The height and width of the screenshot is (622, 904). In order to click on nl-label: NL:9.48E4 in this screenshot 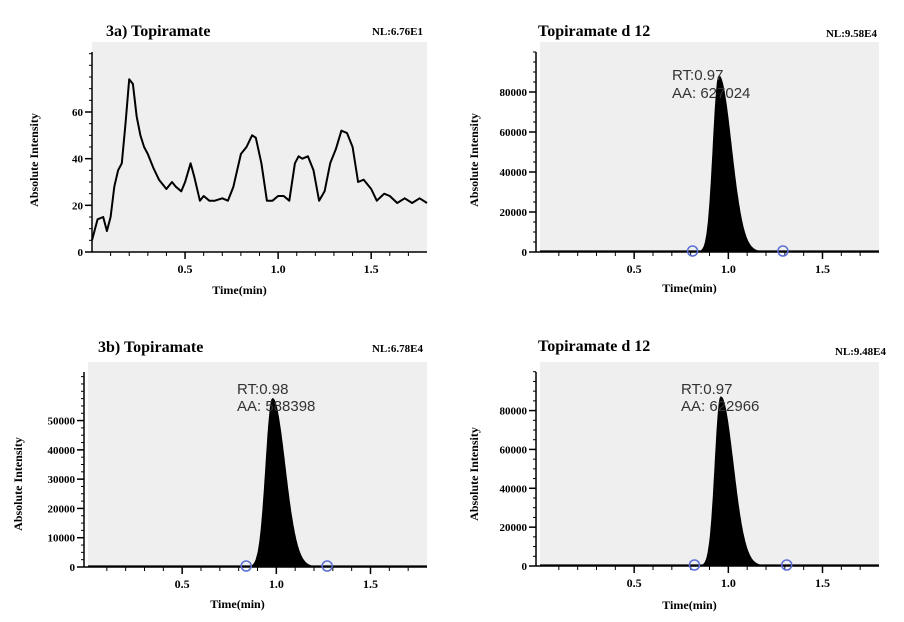, I will do `click(861, 352)`.